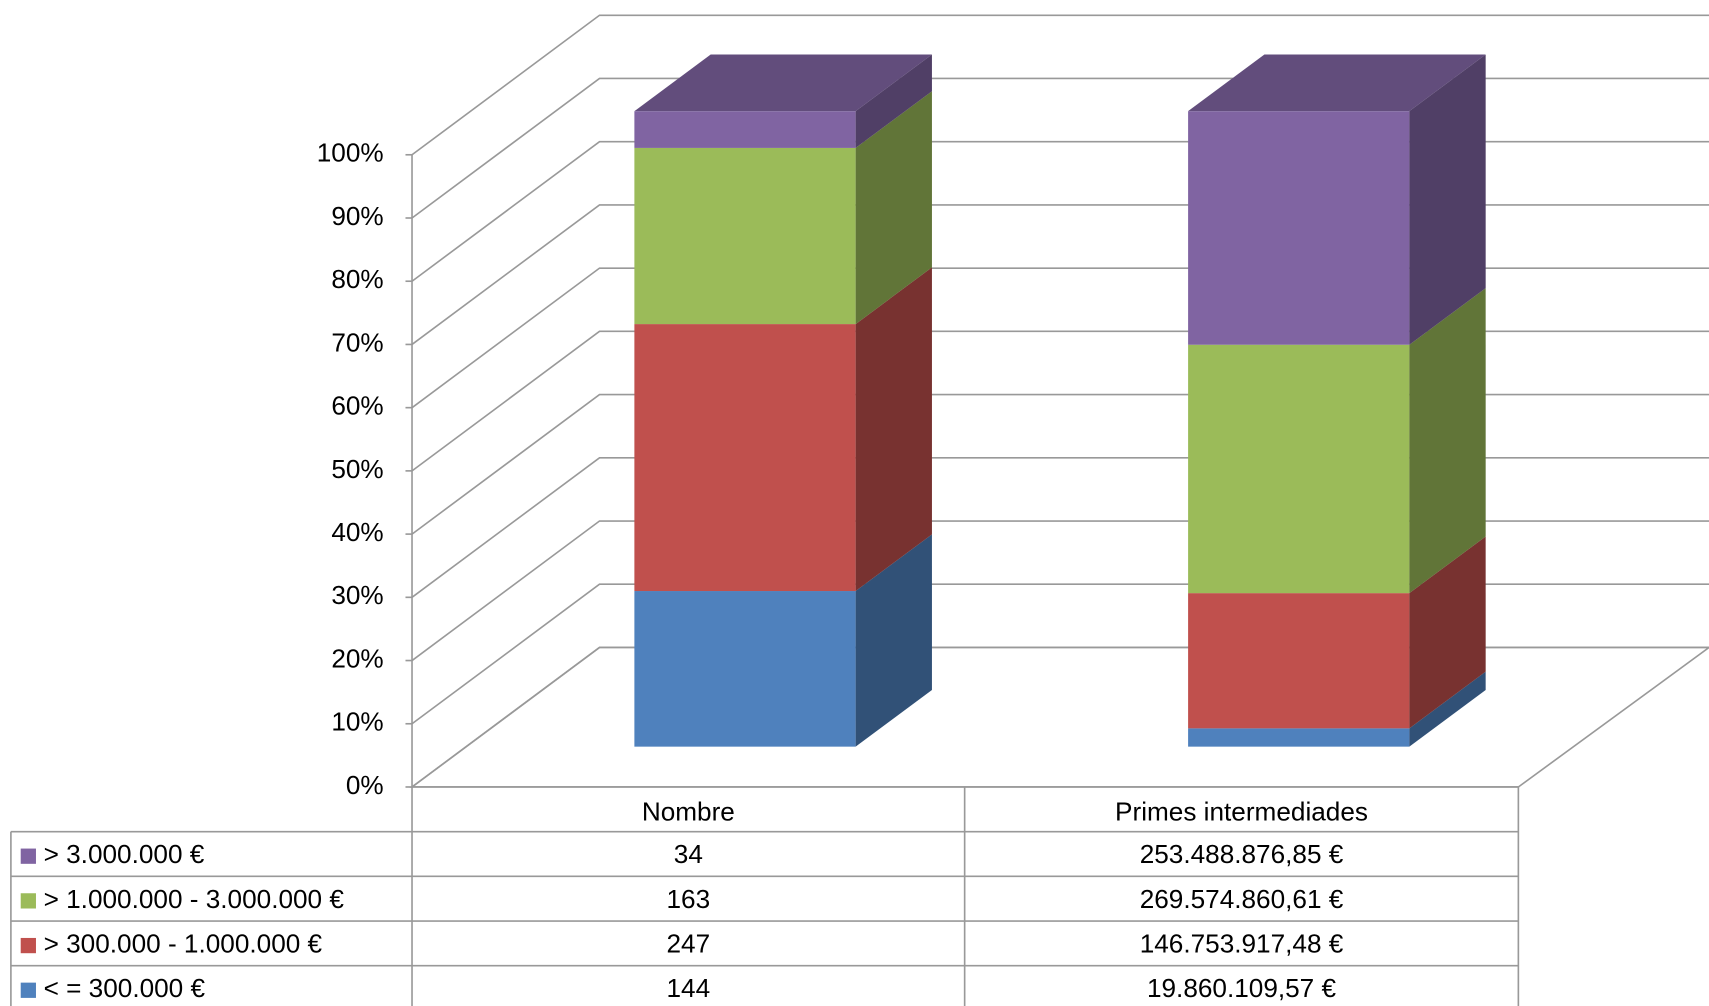 This screenshot has width=1709, height=1006. Describe the element at coordinates (689, 899) in the screenshot. I see `table-cell: 163` at that location.